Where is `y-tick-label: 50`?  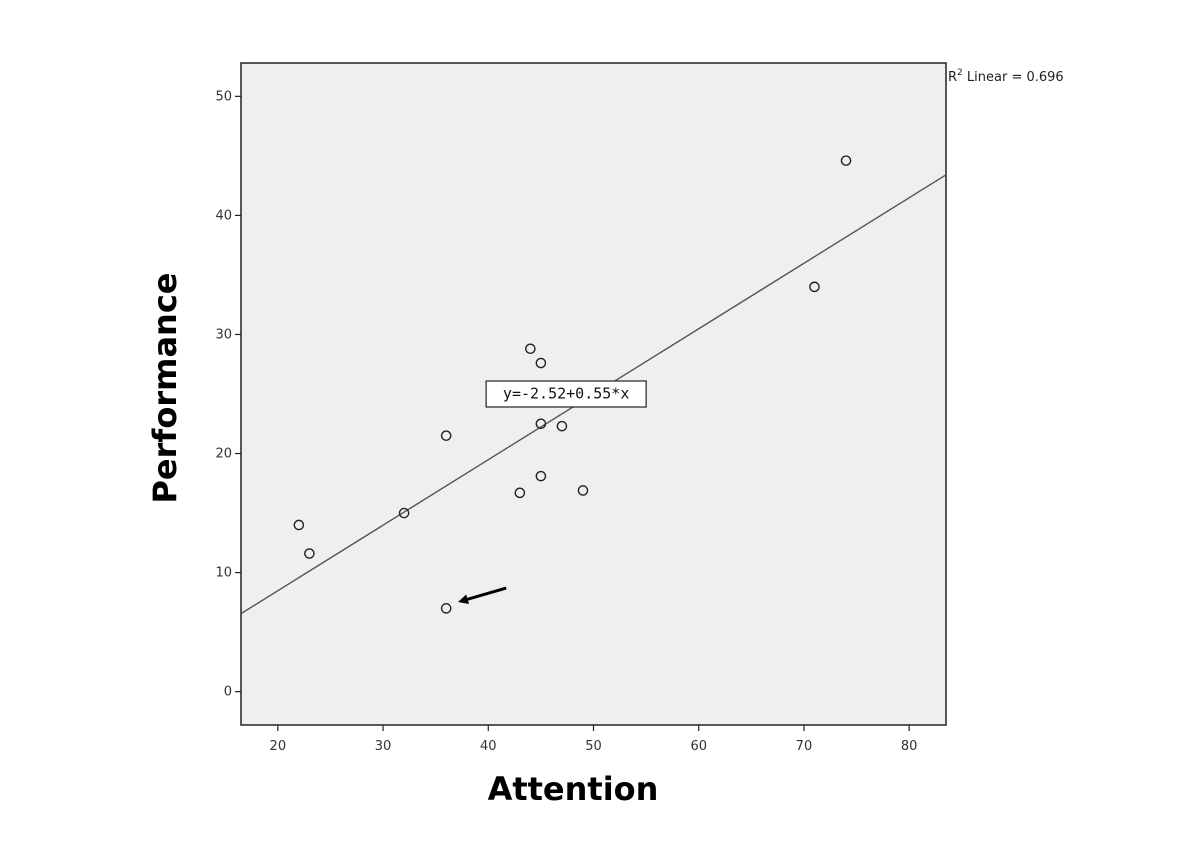 y-tick-label: 50 is located at coordinates (223, 96).